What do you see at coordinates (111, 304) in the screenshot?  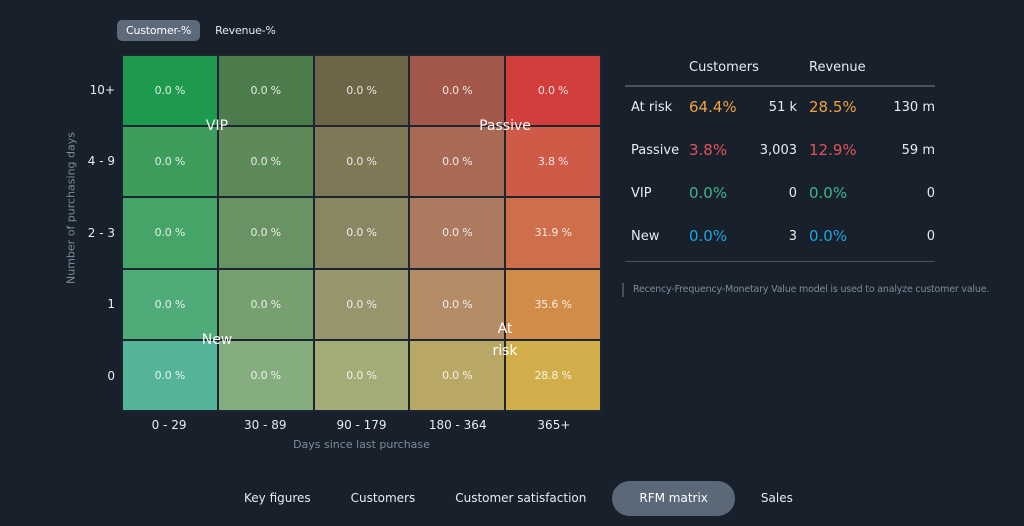 I see `row-label: 1` at bounding box center [111, 304].